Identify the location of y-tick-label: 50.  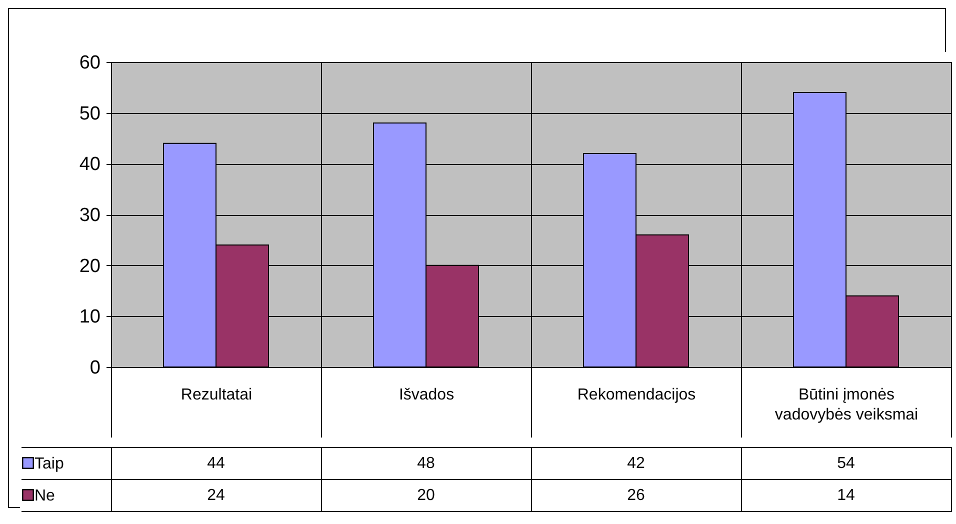
(89, 113).